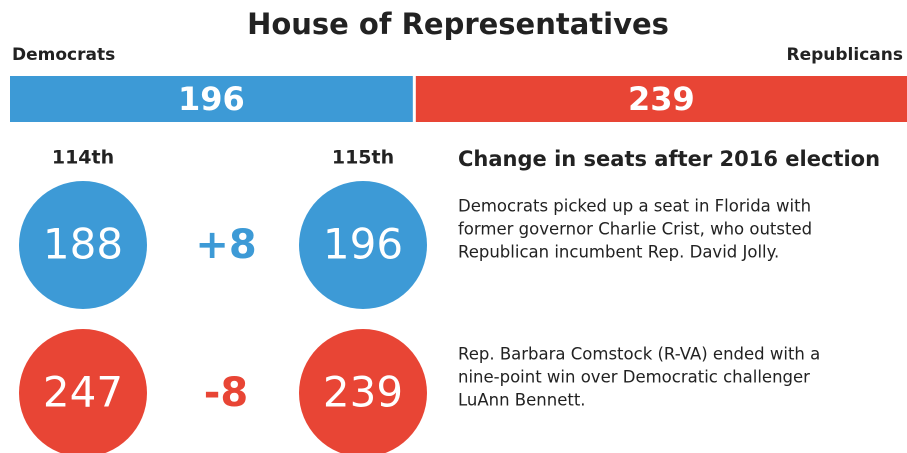  Describe the element at coordinates (363, 158) in the screenshot. I see `column-label: 115th` at that location.